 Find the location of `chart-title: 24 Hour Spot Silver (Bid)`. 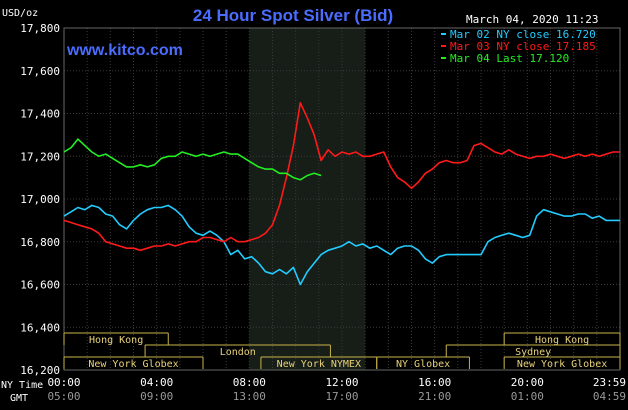

chart-title: 24 Hour Spot Silver (Bid) is located at coordinates (293, 15).